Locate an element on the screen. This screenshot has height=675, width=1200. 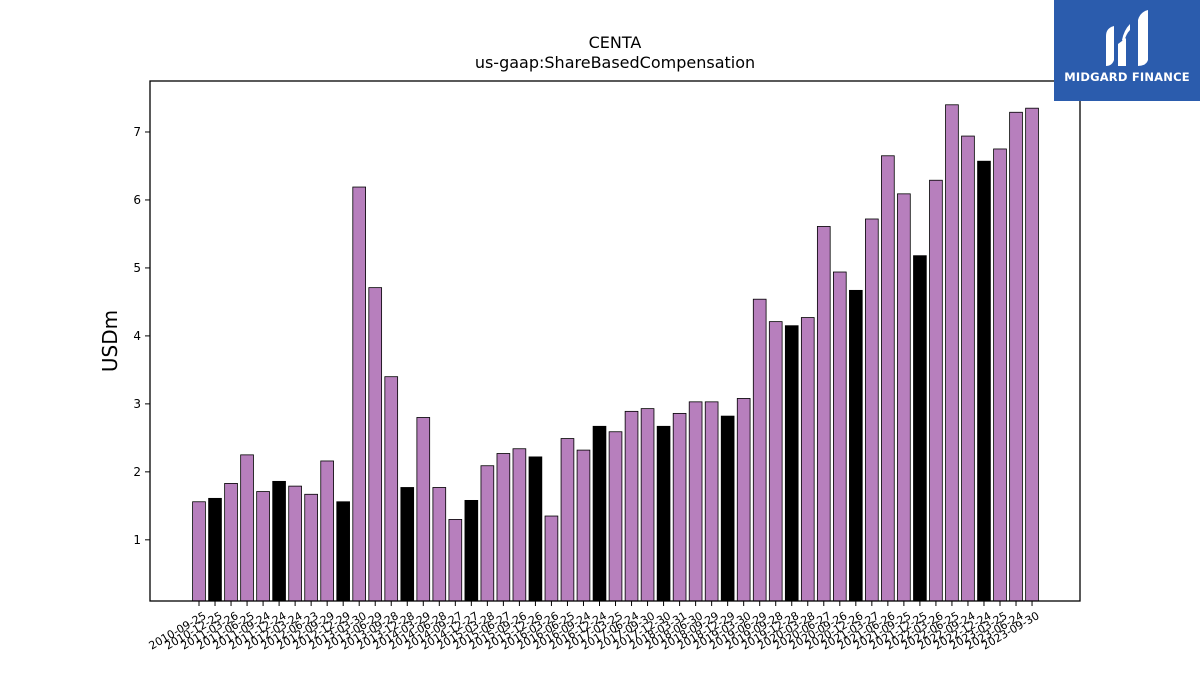
logo-mark-icon is located at coordinates (1127, 50).